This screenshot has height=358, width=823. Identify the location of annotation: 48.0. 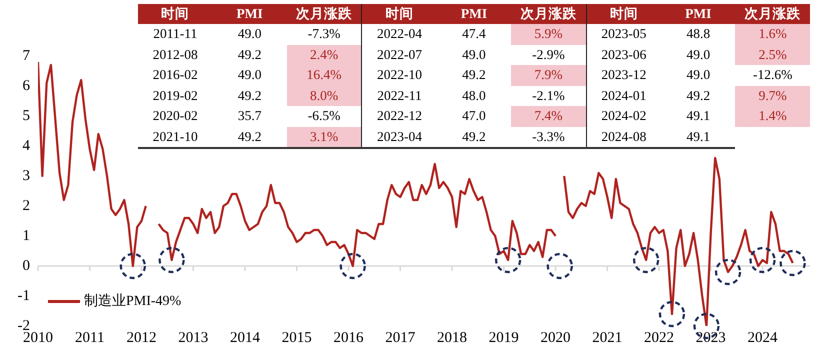
(474, 95).